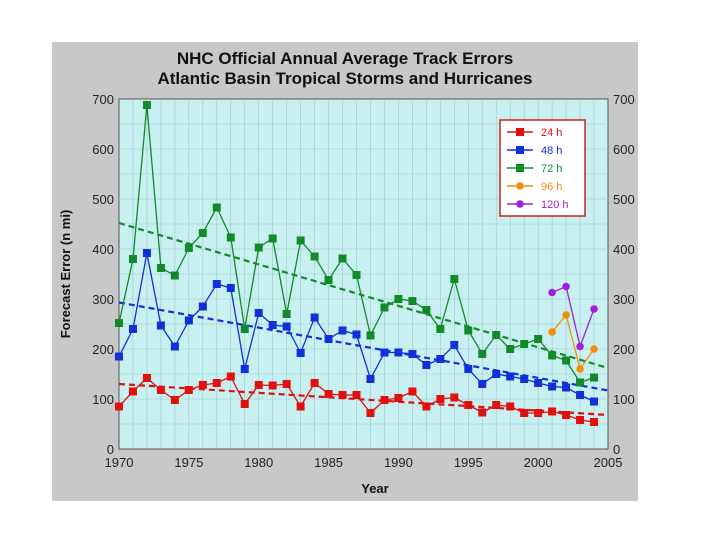 Image resolution: width=720 pixels, height=540 pixels. Describe the element at coordinates (573, 342) in the screenshot. I see `series-line-96h` at that location.